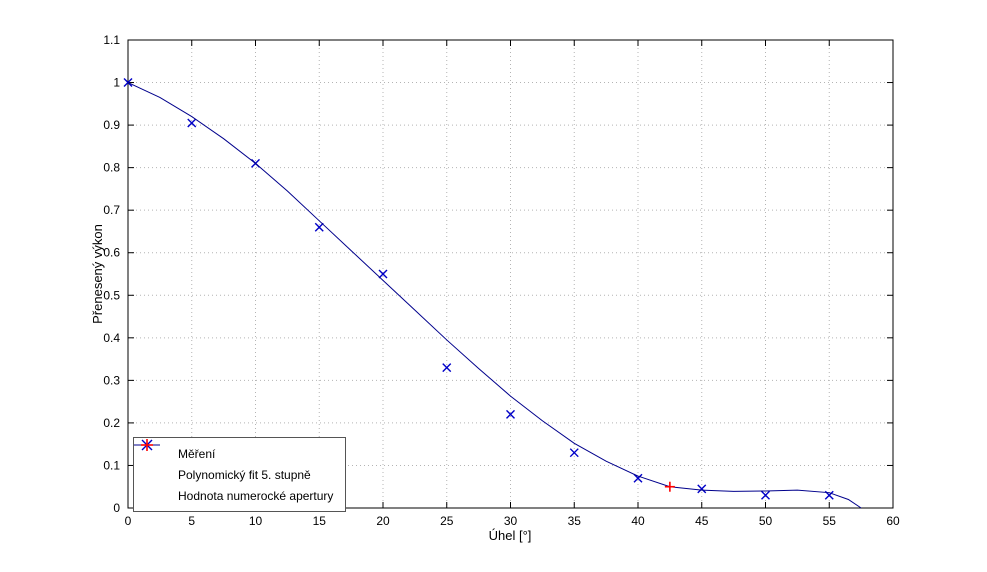  Describe the element at coordinates (511, 521) in the screenshot. I see `x-tick-label: 30` at that location.